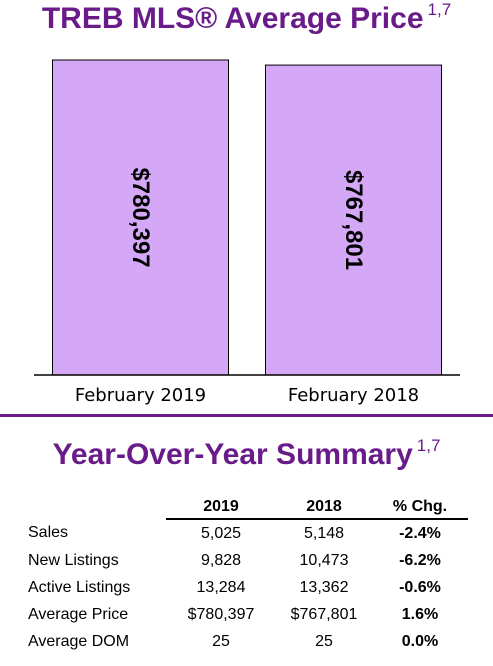  I want to click on pct-change: 1.6%, so click(420, 614).